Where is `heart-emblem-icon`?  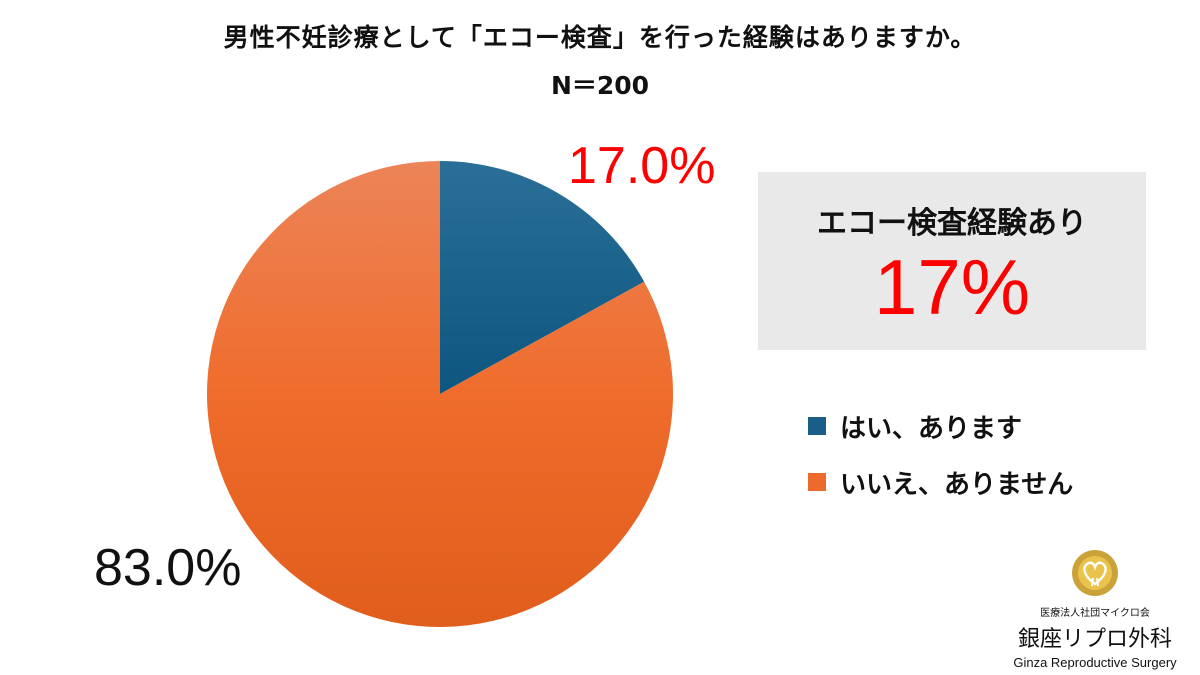 heart-emblem-icon is located at coordinates (1095, 573).